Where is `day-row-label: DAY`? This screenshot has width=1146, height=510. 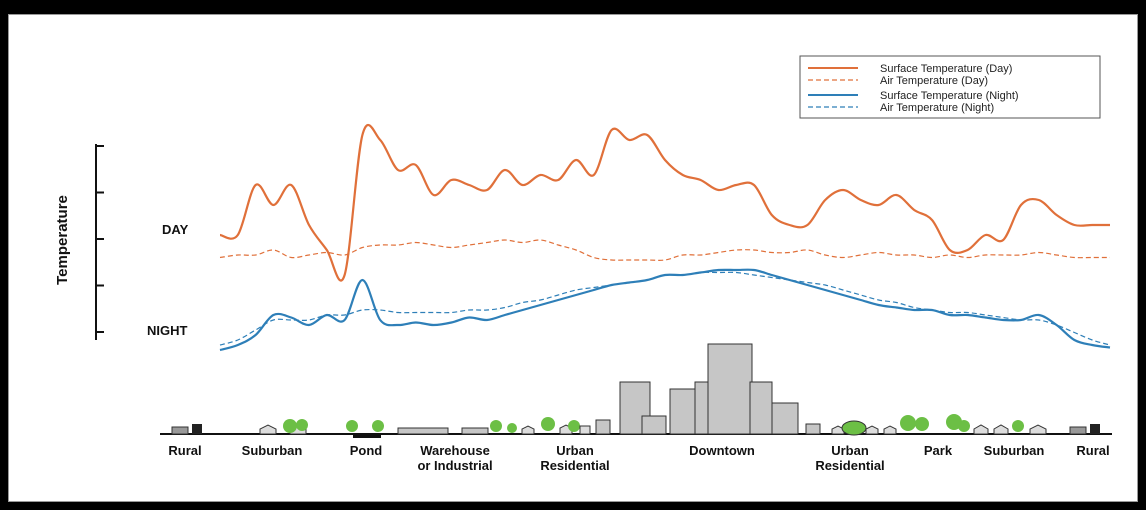 day-row-label: DAY is located at coordinates (175, 229).